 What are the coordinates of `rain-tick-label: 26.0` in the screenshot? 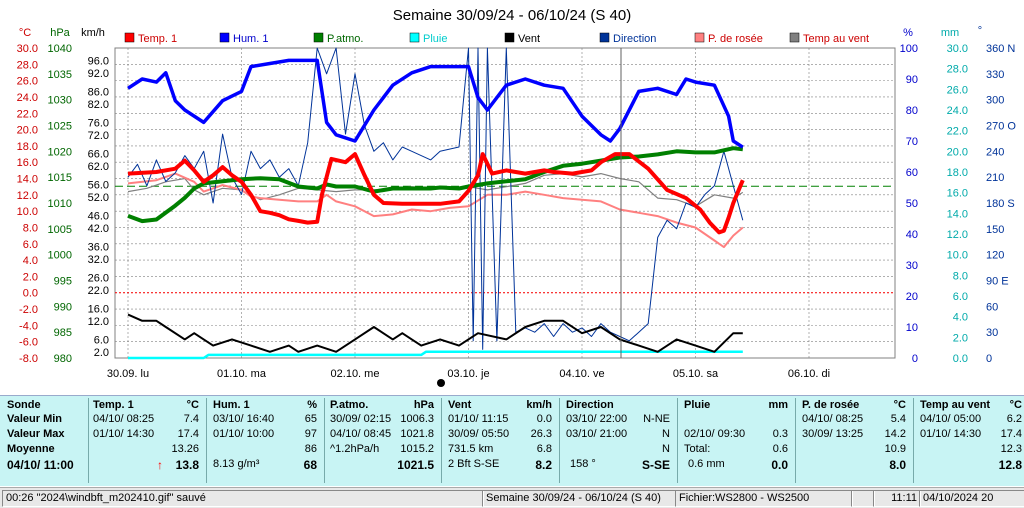 It's located at (957, 90).